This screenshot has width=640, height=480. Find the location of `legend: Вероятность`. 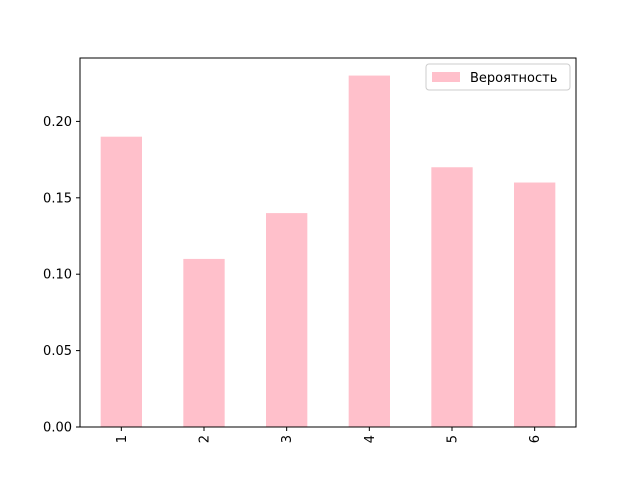

legend: Вероятность is located at coordinates (498, 77).